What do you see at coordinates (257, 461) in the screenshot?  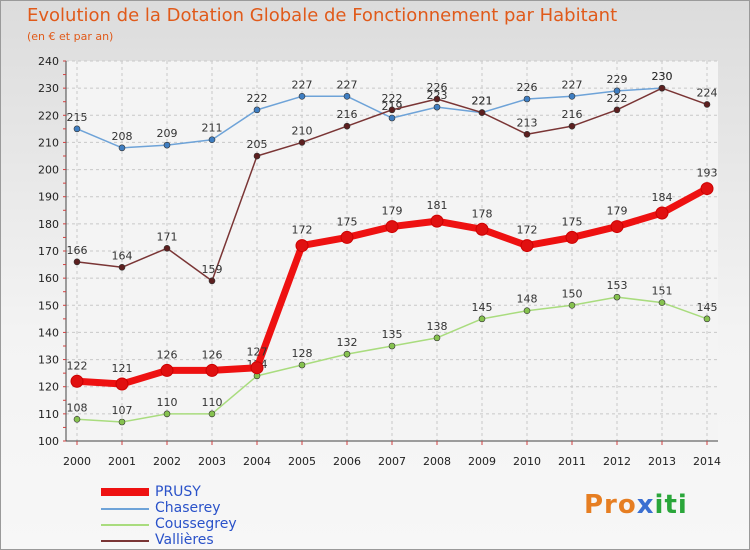 I see `x-tick-label: 2004` at bounding box center [257, 461].